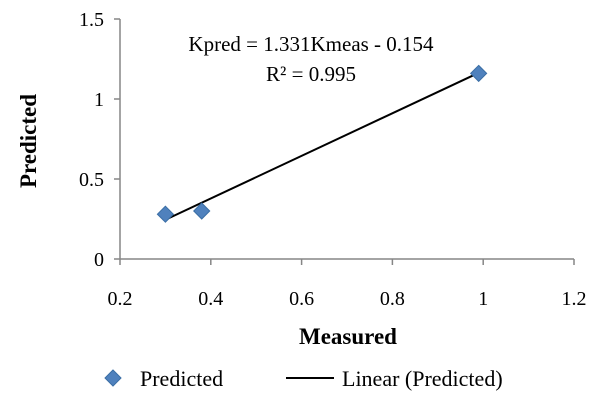 This screenshot has height=394, width=594. I want to click on legend-label-linear: Linear (Predicted), so click(422, 378).